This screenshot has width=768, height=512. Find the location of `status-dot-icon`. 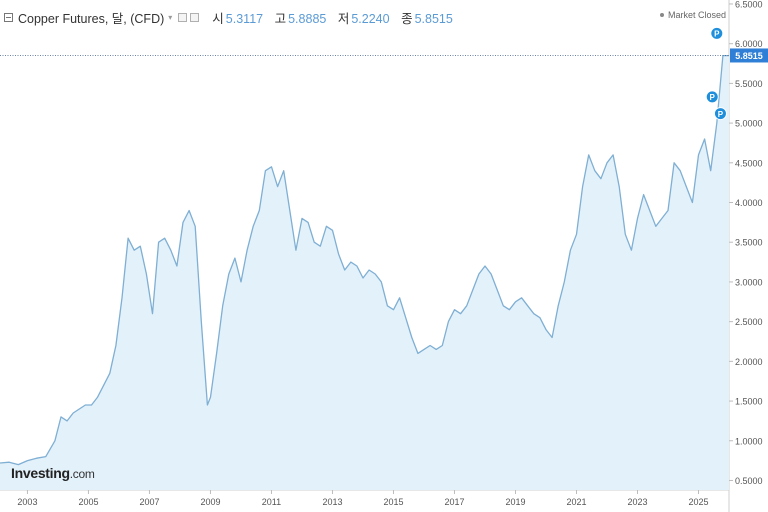

status-dot-icon is located at coordinates (661, 15).